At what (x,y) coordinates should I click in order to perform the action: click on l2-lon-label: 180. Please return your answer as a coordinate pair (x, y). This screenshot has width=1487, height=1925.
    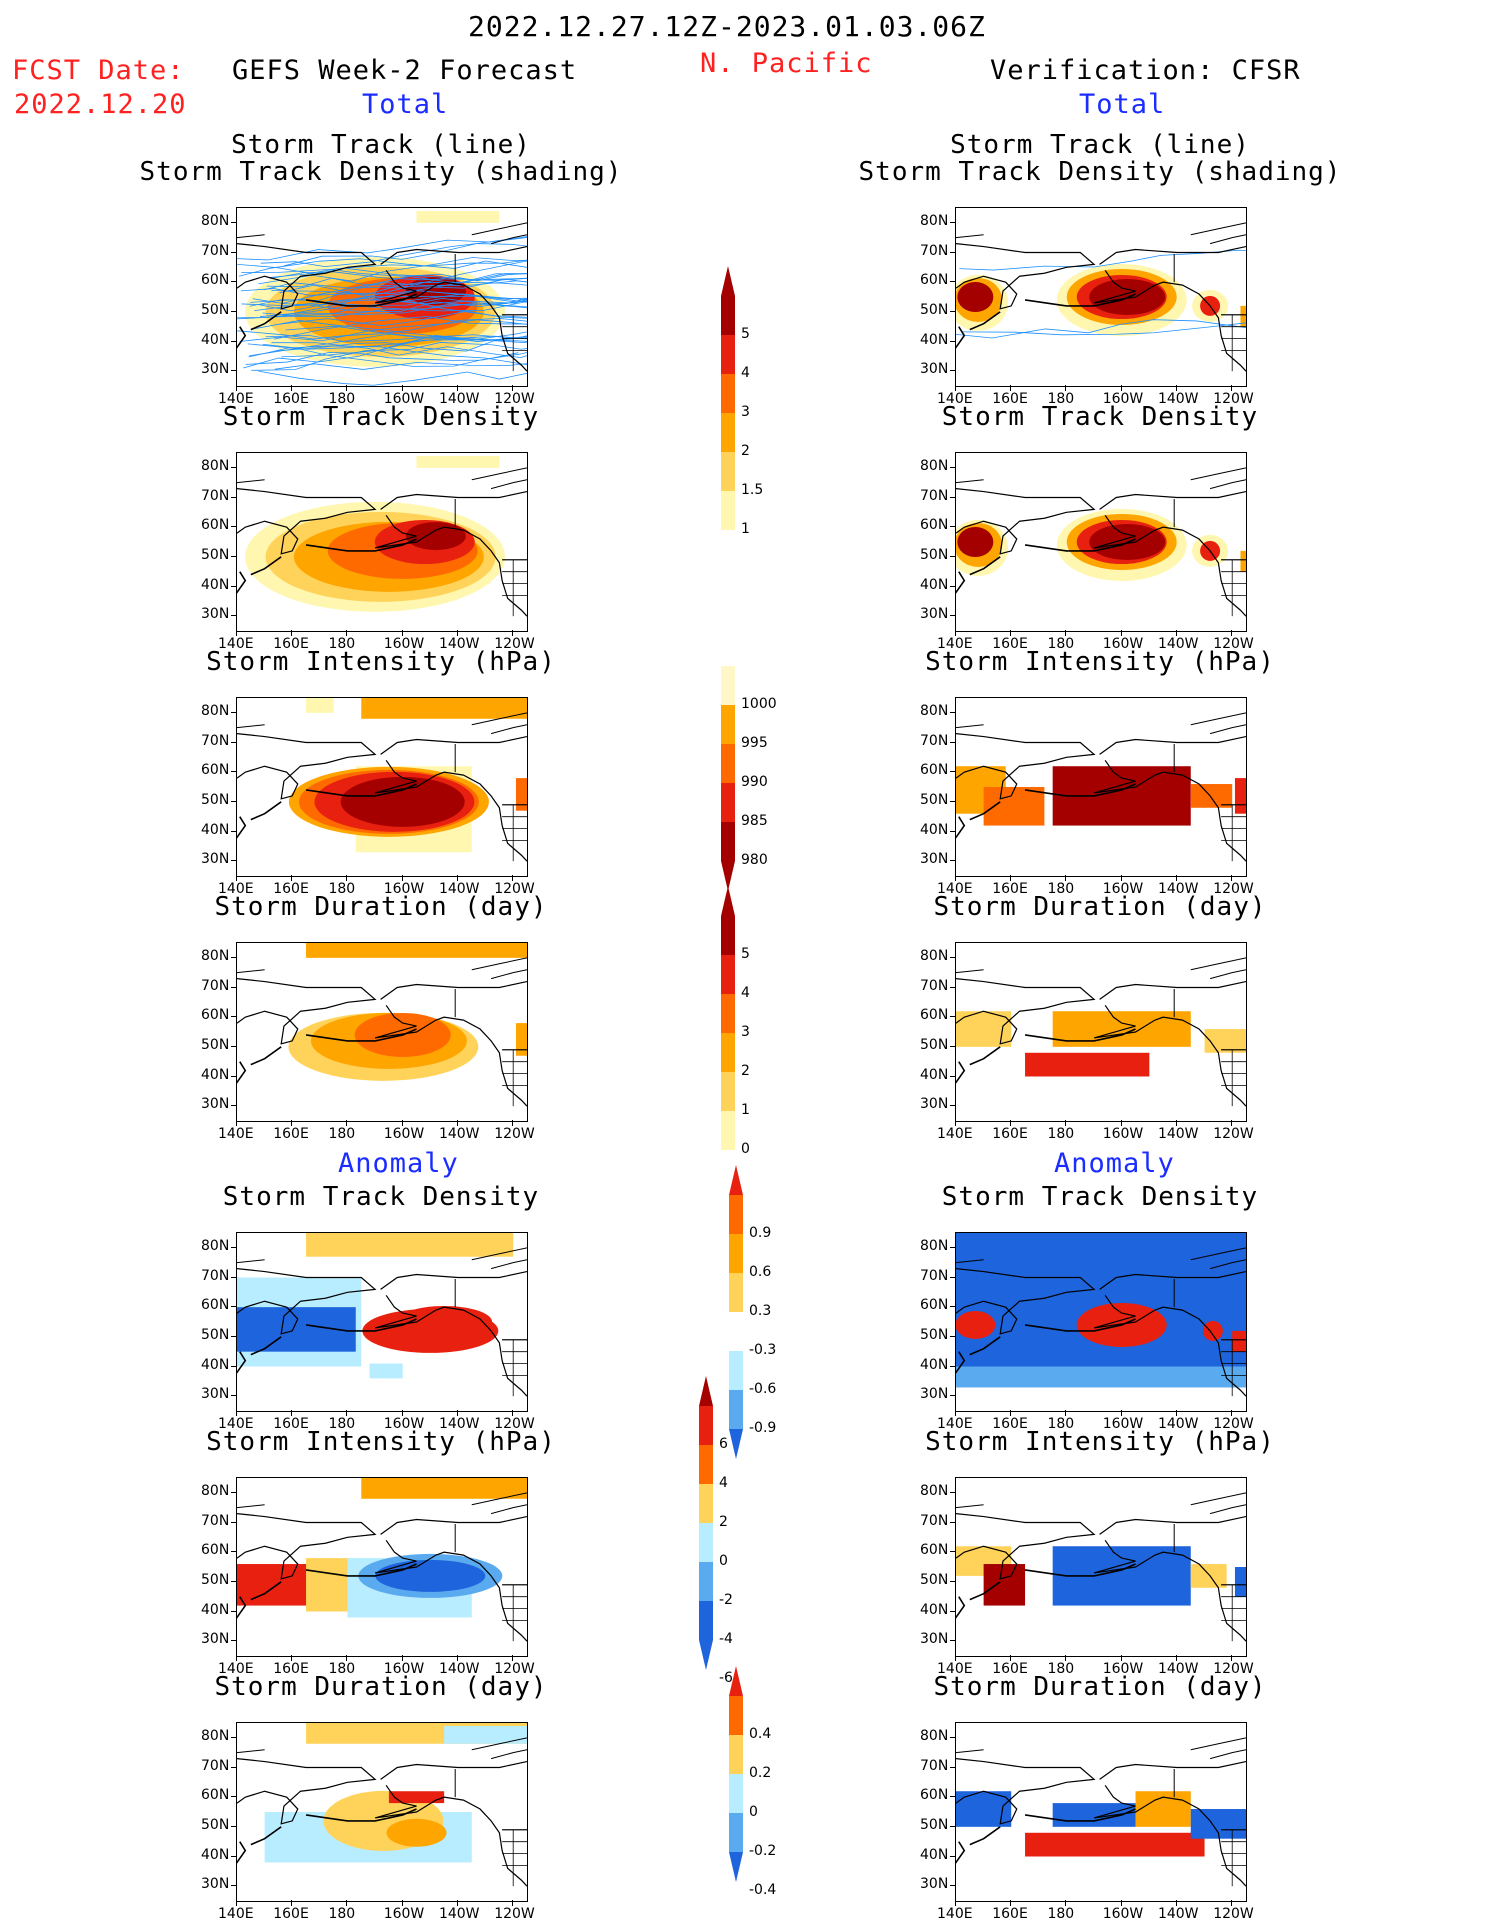
    Looking at the image, I should click on (342, 644).